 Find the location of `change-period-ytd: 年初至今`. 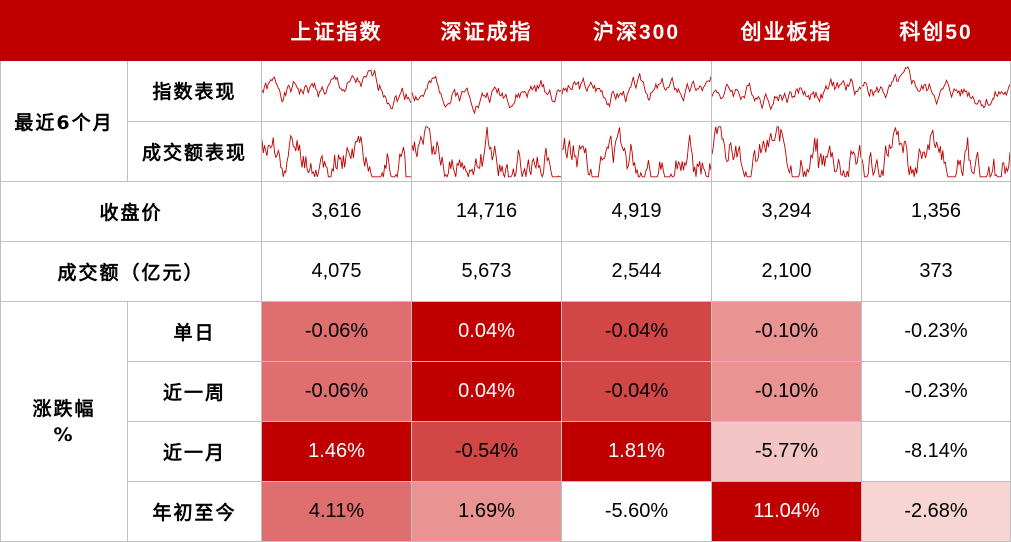

change-period-ytd: 年初至今 is located at coordinates (194, 511).